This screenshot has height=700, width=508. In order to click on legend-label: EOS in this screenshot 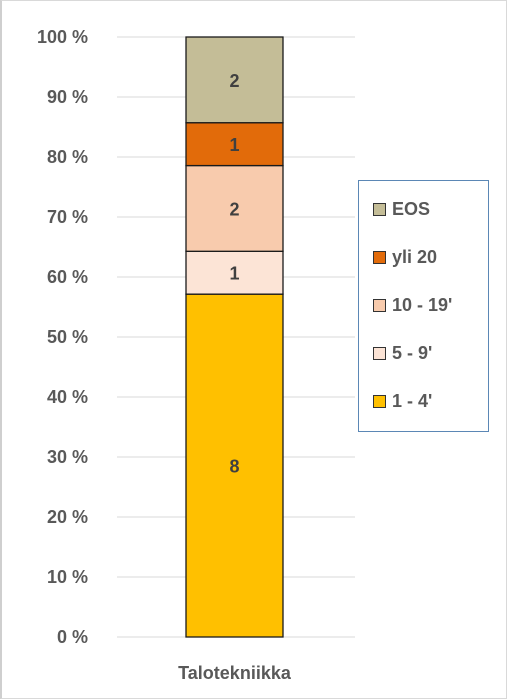, I will do `click(411, 209)`.